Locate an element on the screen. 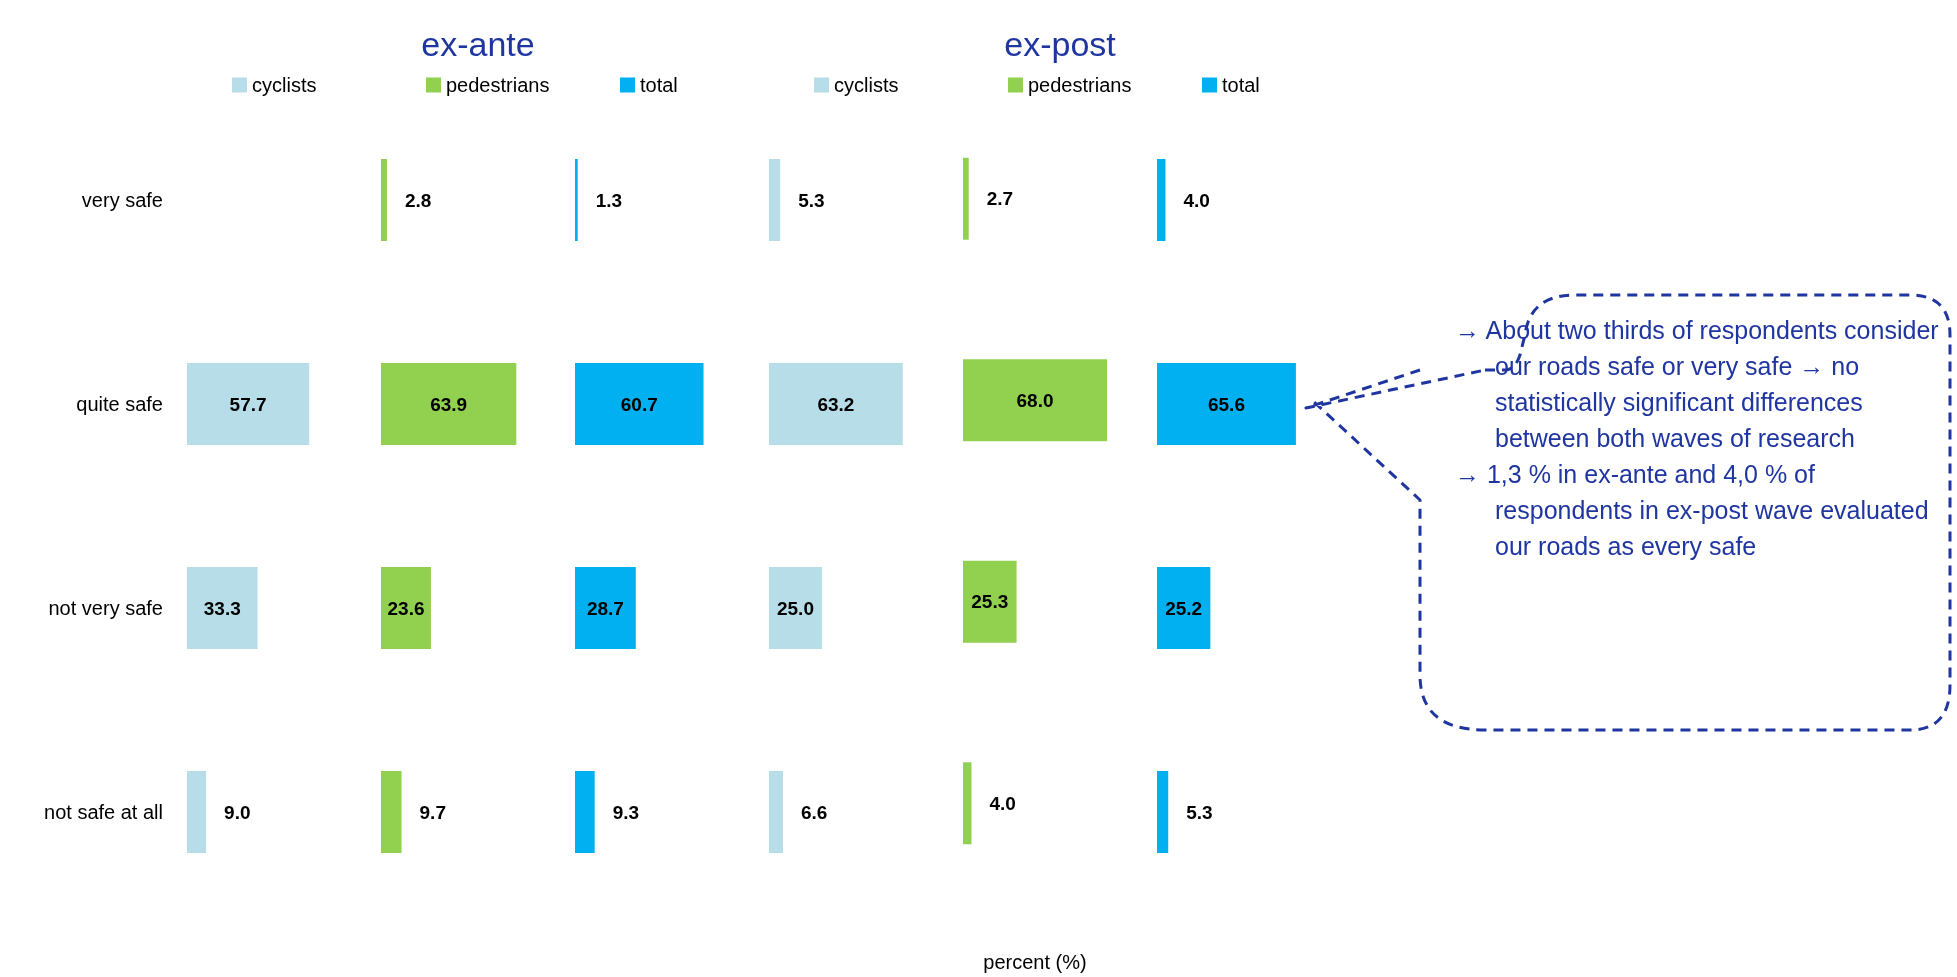 The height and width of the screenshot is (977, 1957). data-label: 2.7 is located at coordinates (1000, 199).